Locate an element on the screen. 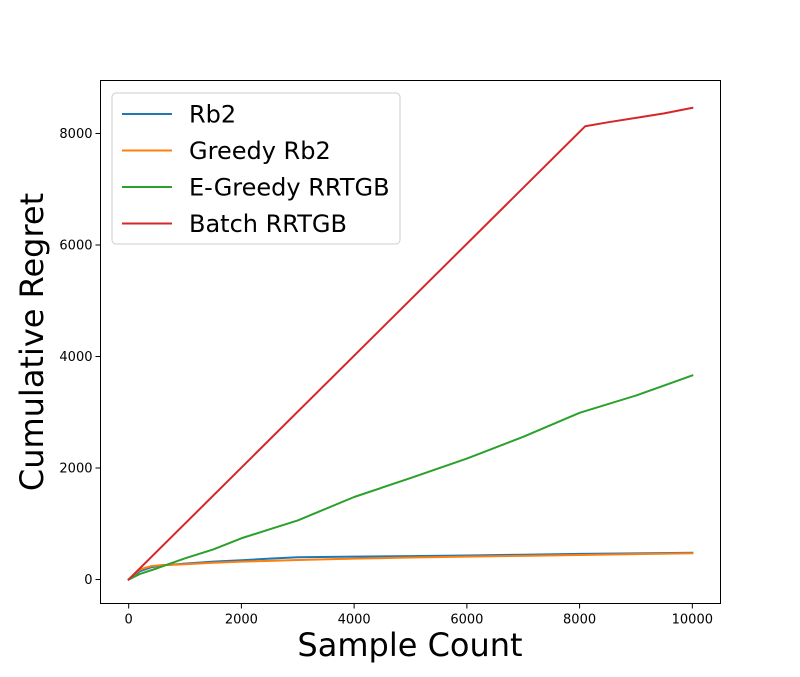 The image size is (800, 677). legend-box is located at coordinates (256, 168).